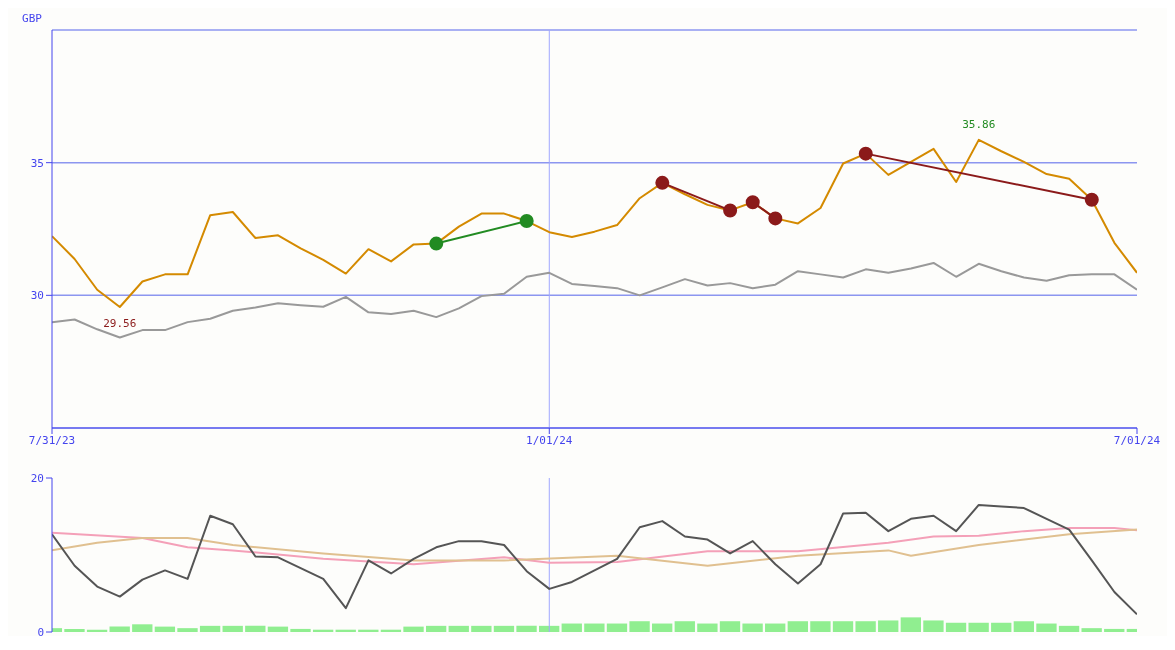 Image resolution: width=1175 pixels, height=650 pixels. Describe the element at coordinates (1137, 440) in the screenshot. I see `x-tick-label: 7/01/24` at that location.